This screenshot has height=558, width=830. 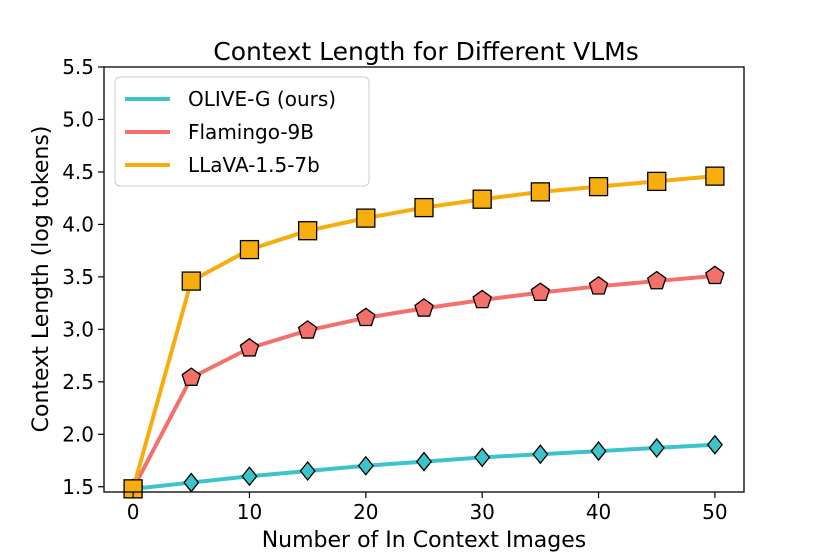 What do you see at coordinates (598, 512) in the screenshot?
I see `x-tick-label: 40` at bounding box center [598, 512].